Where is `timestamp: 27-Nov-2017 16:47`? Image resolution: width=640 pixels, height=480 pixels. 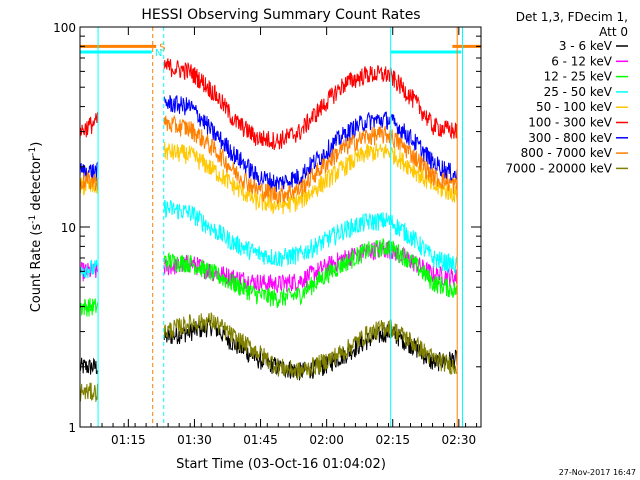
timestamp: 27-Nov-2017 16:47 is located at coordinates (597, 472).